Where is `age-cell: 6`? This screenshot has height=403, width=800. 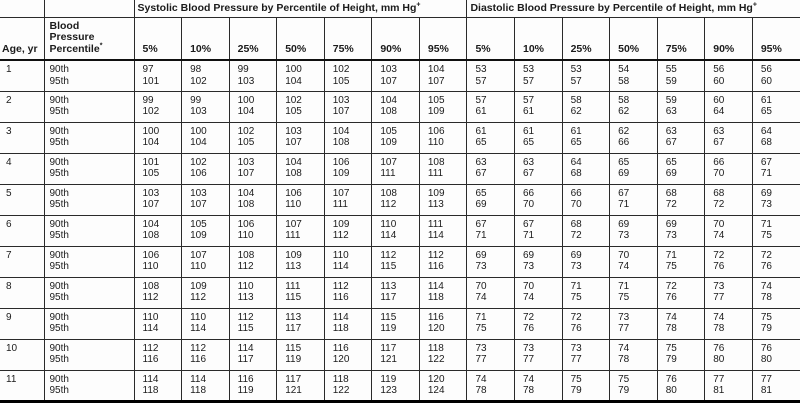 age-cell: 6 is located at coordinates (22, 230).